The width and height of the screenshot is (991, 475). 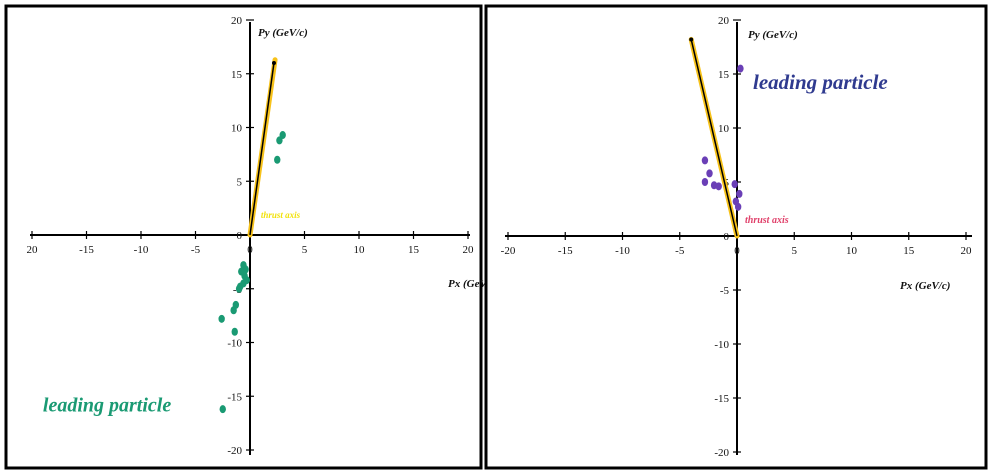 What do you see at coordinates (234, 451) in the screenshot?
I see `left-y-tick-label: -20` at bounding box center [234, 451].